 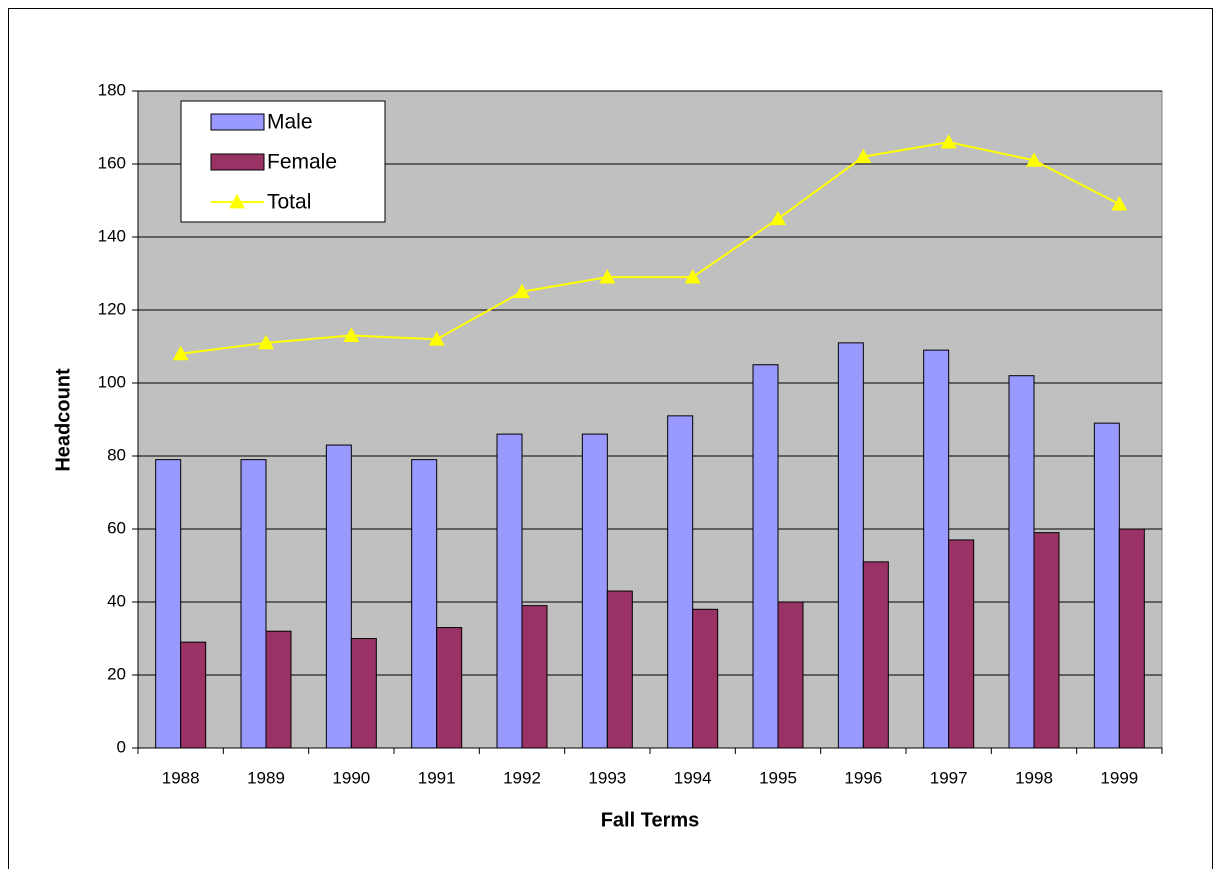 What do you see at coordinates (863, 777) in the screenshot?
I see `x-tick-label: 1996` at bounding box center [863, 777].